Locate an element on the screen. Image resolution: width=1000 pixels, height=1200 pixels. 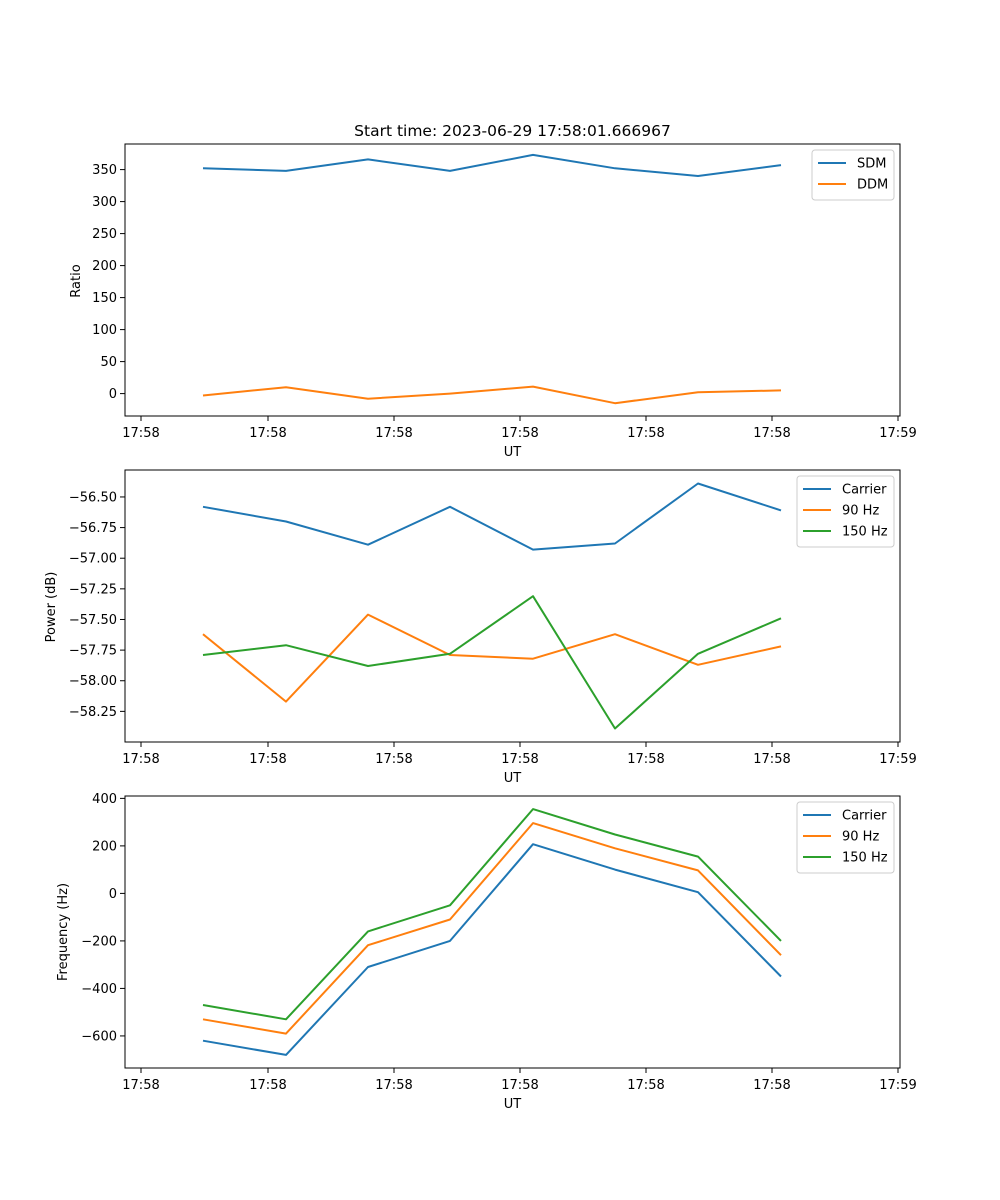
ratio-y-tick-label: 250 is located at coordinates (104, 234).